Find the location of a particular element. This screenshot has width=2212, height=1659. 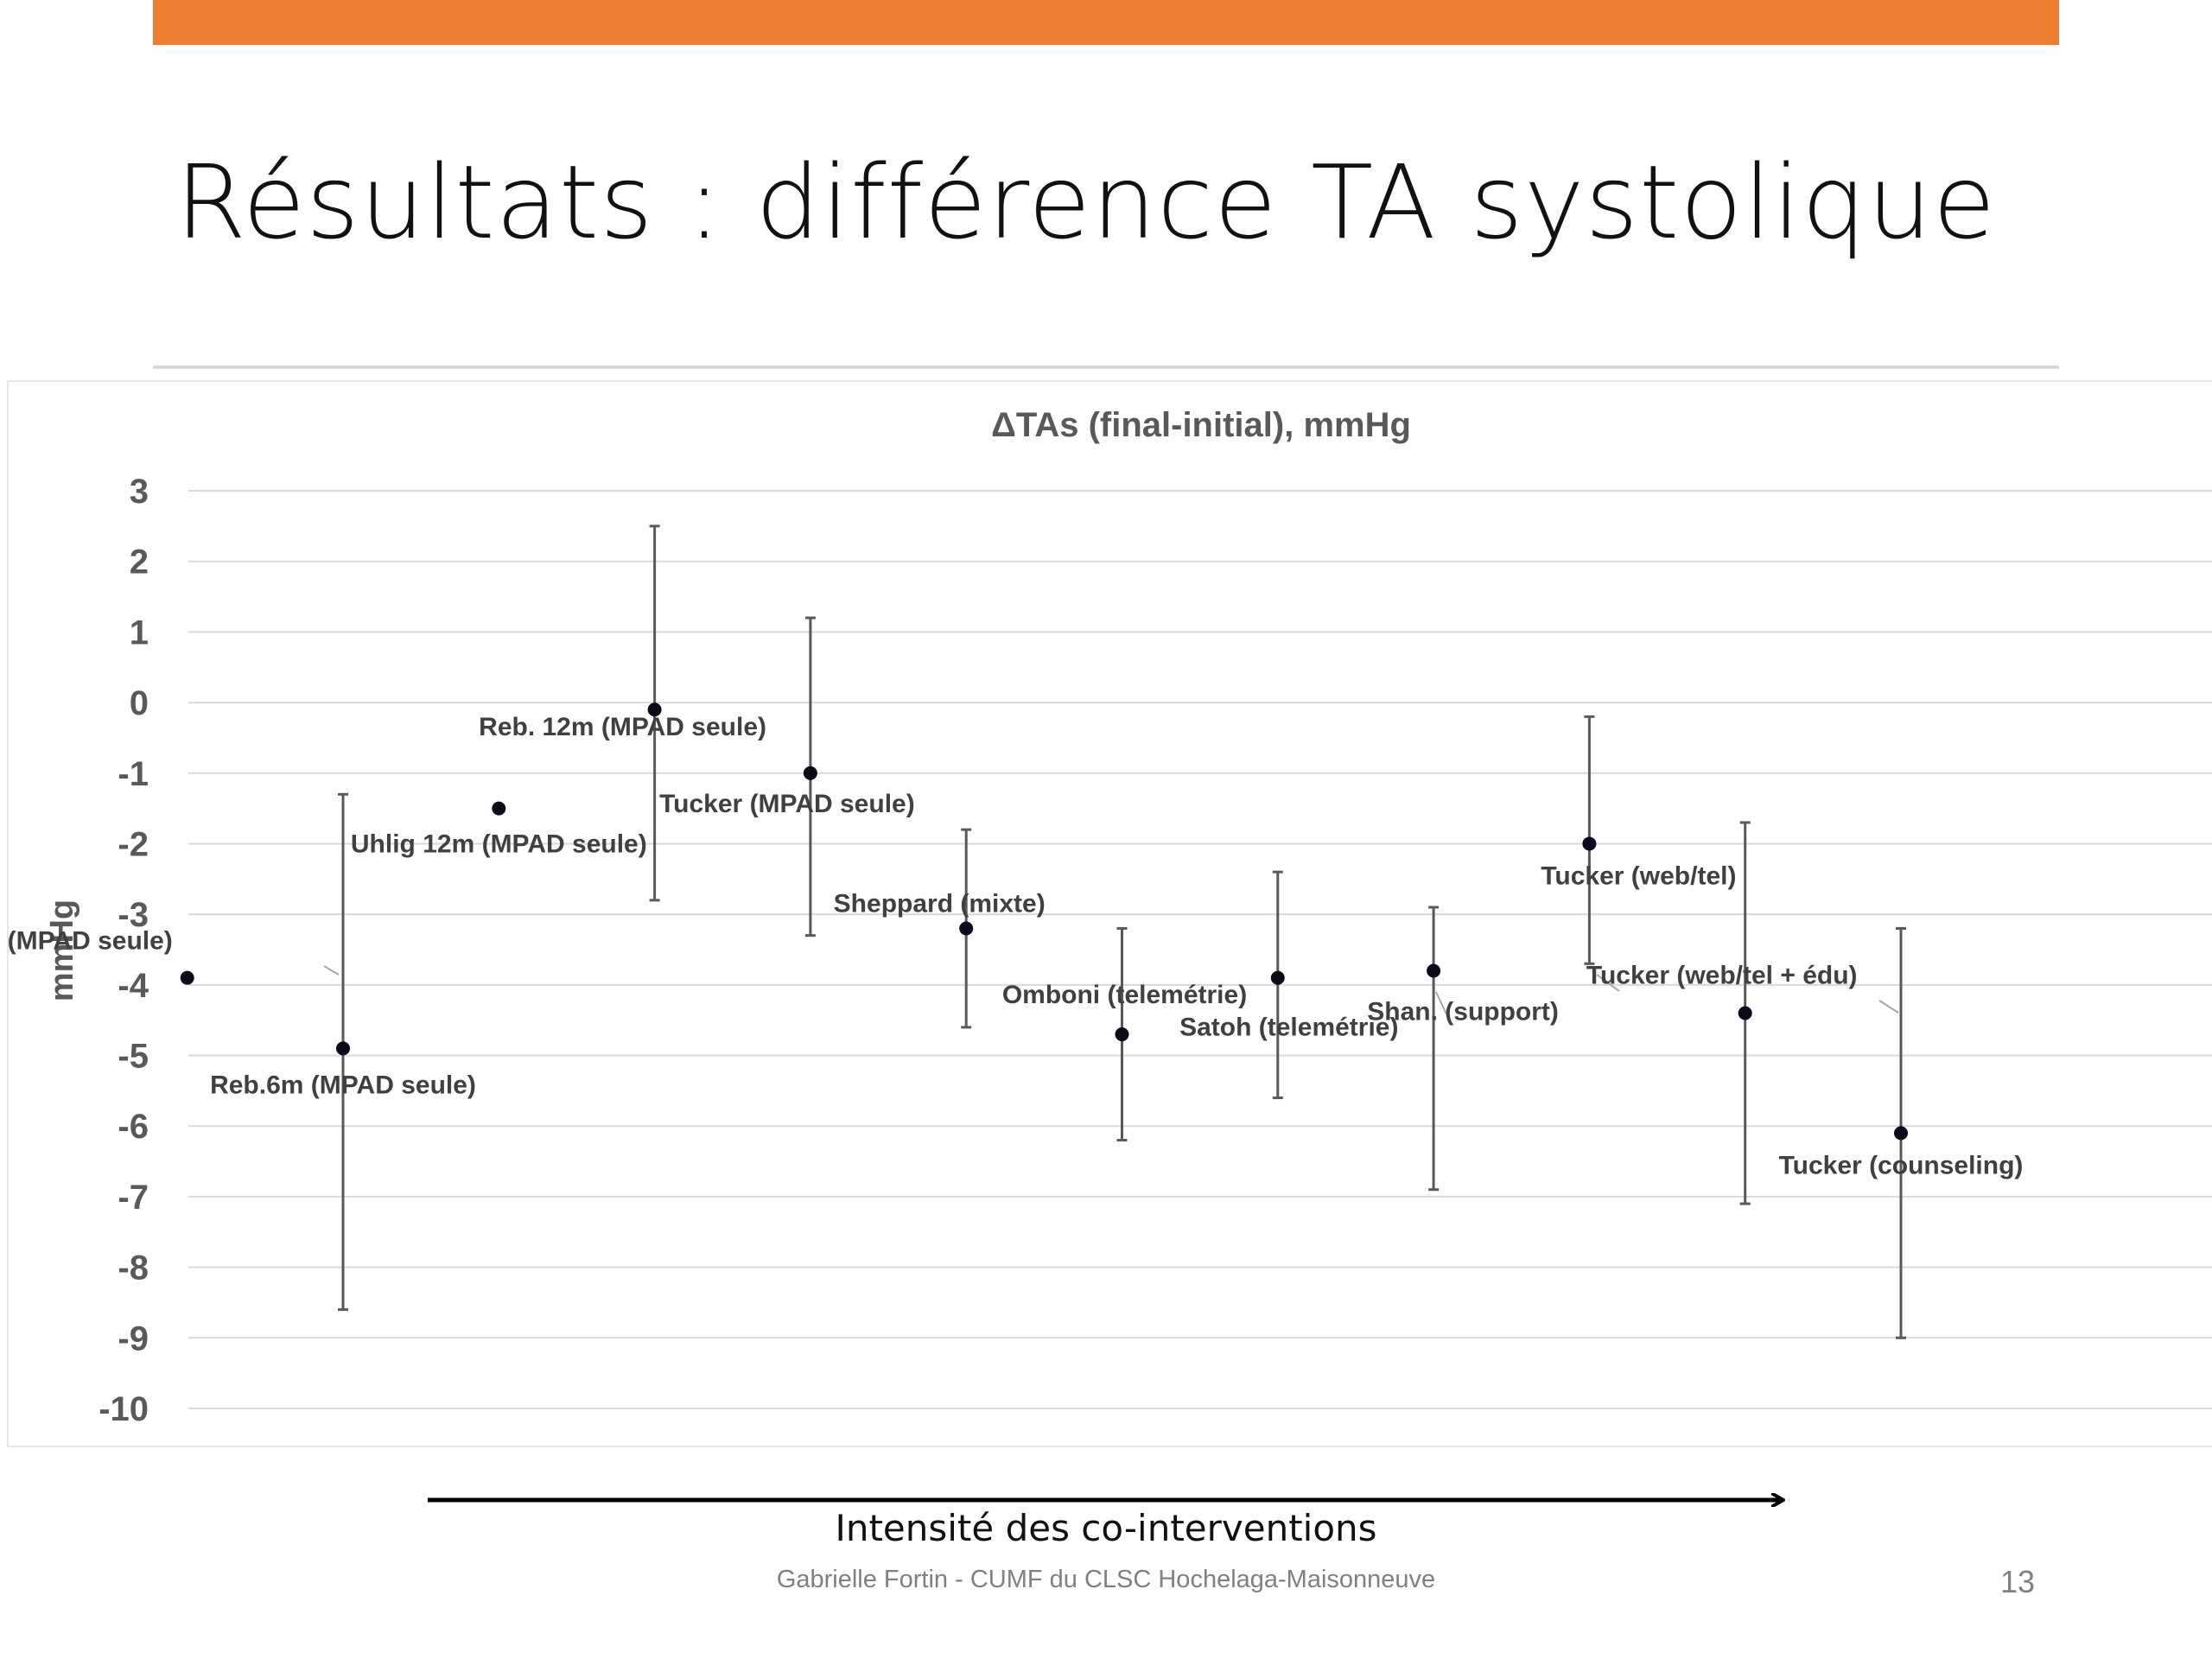

data-label: Shan. (support) is located at coordinates (1463, 1013).